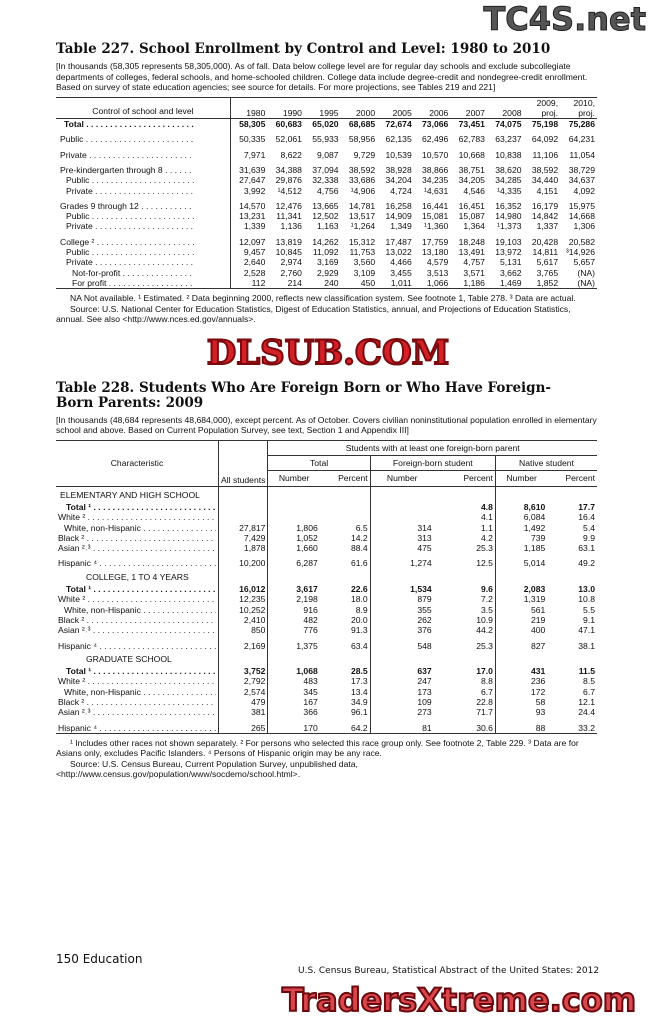  Describe the element at coordinates (547, 272) in the screenshot. I see `cell: 3,765` at that location.